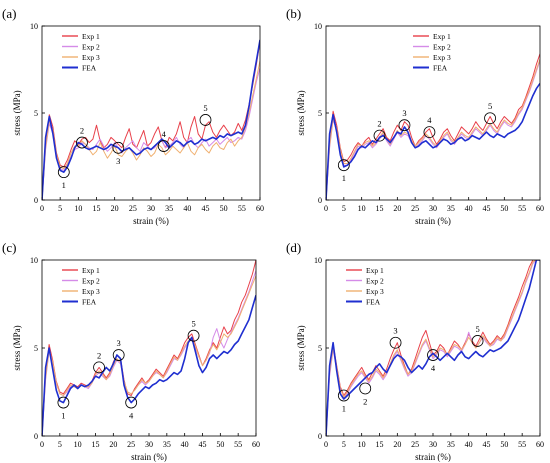 The height and width of the screenshot is (463, 550). What do you see at coordinates (469, 208) in the screenshot?
I see `x-tick-label: 40` at bounding box center [469, 208].